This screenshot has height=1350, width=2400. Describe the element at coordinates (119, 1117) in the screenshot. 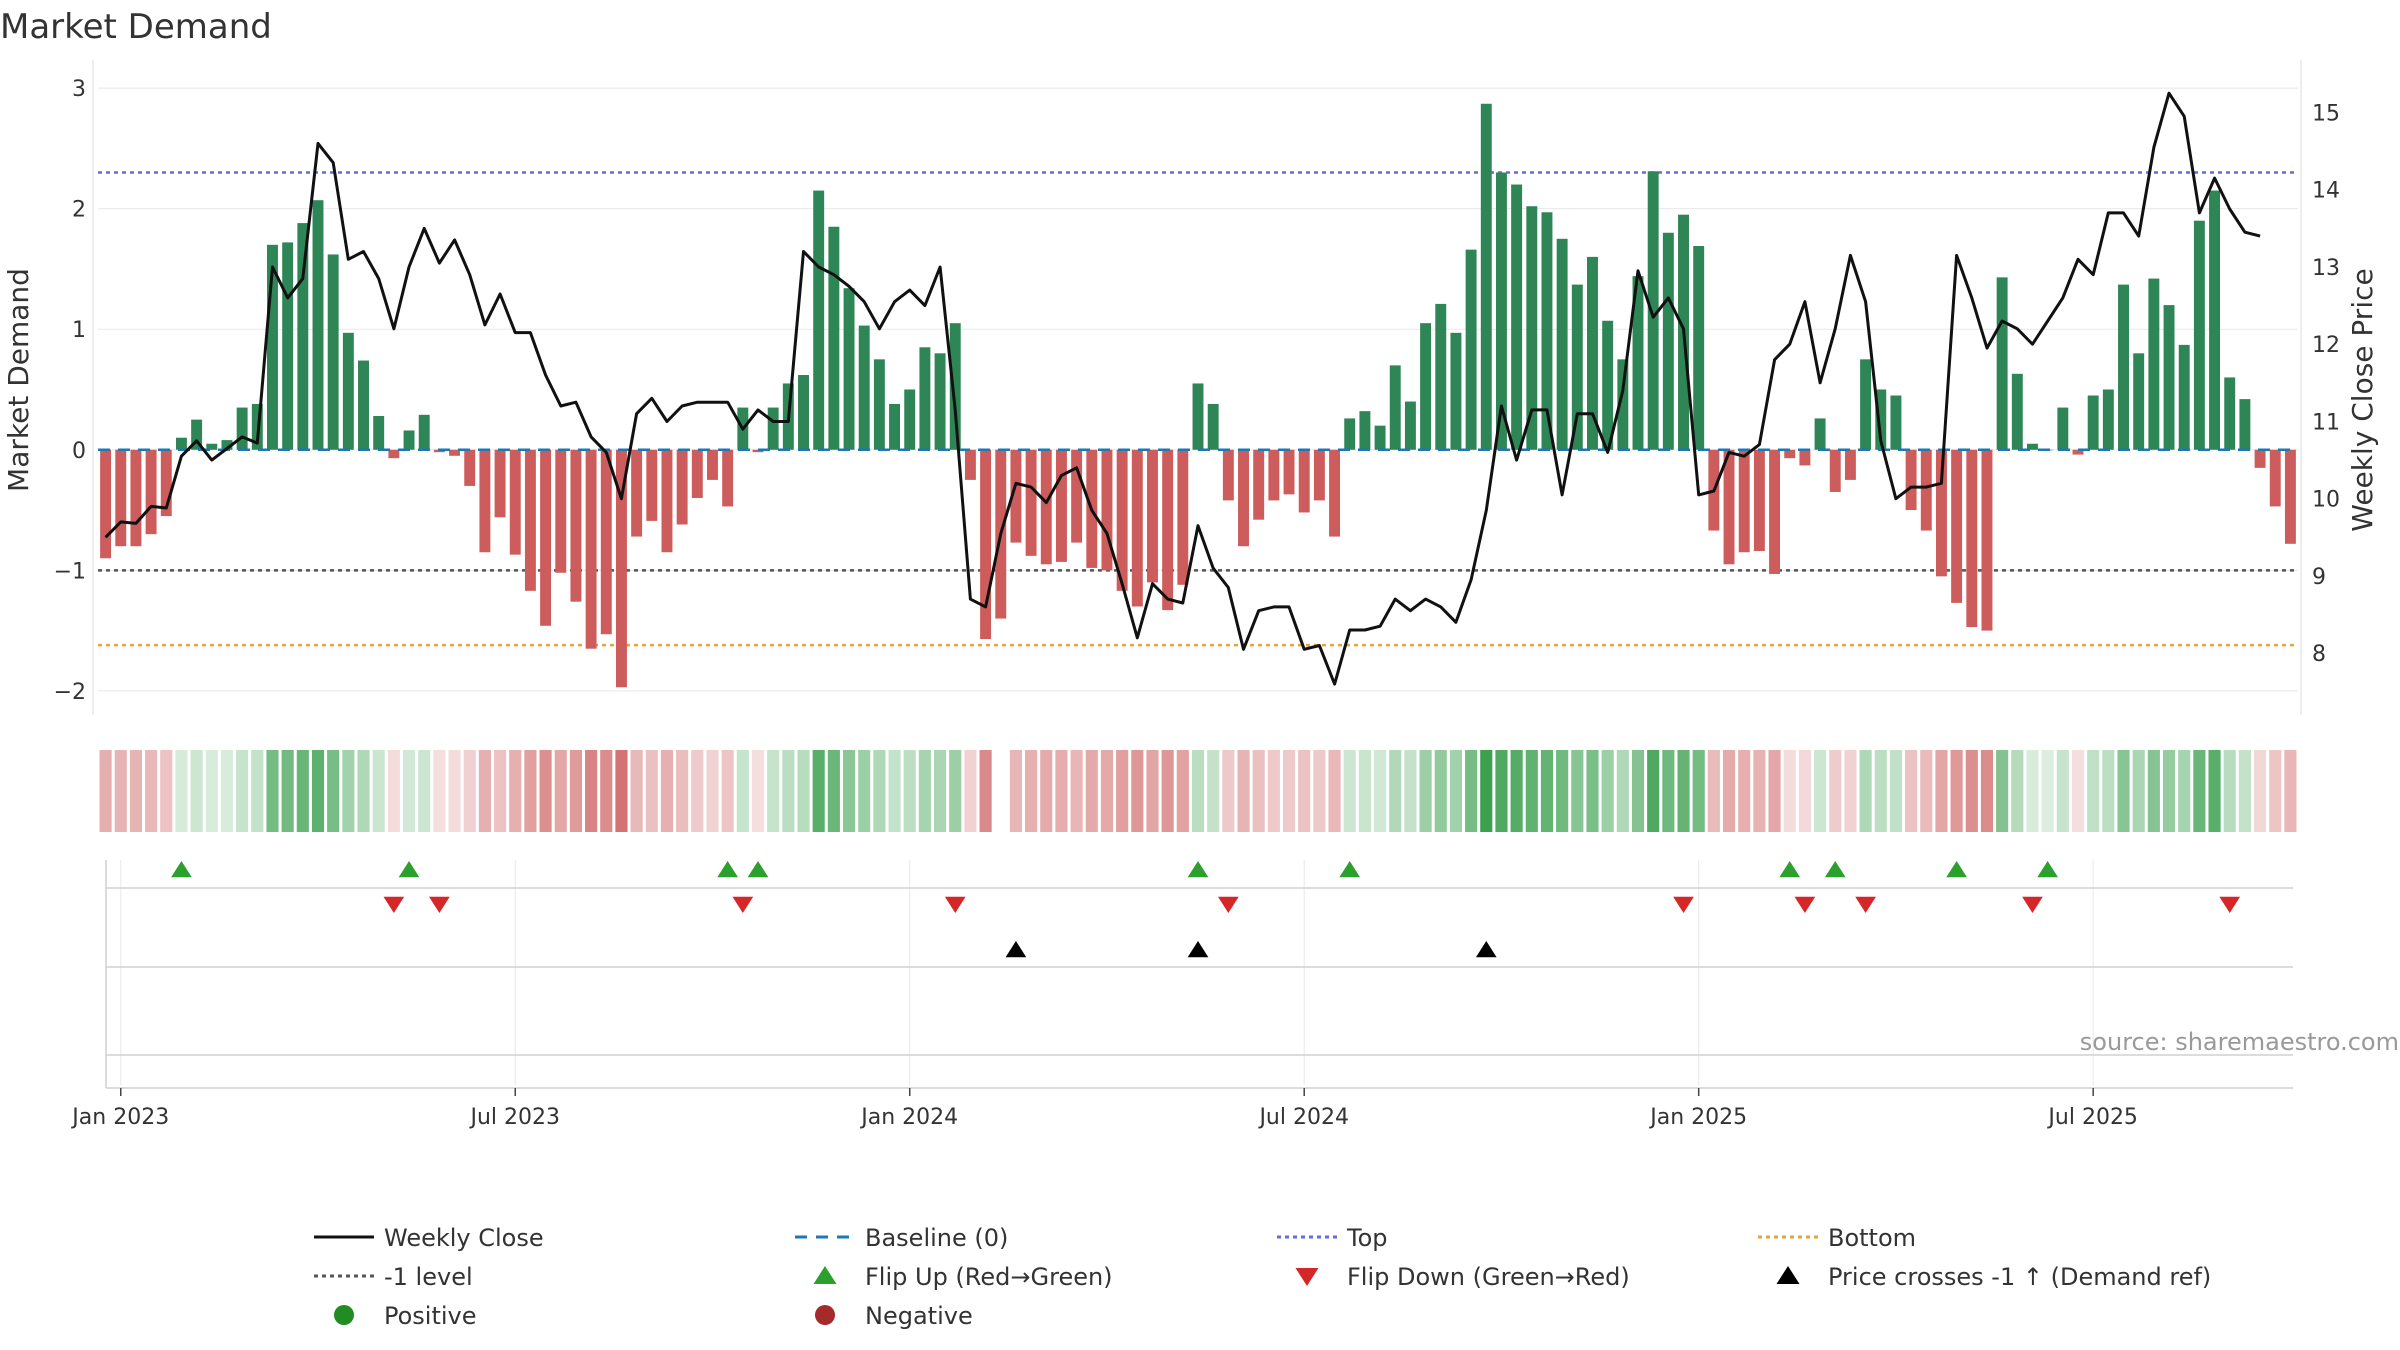

I see `x-tick-label: Jan 2023` at that location.